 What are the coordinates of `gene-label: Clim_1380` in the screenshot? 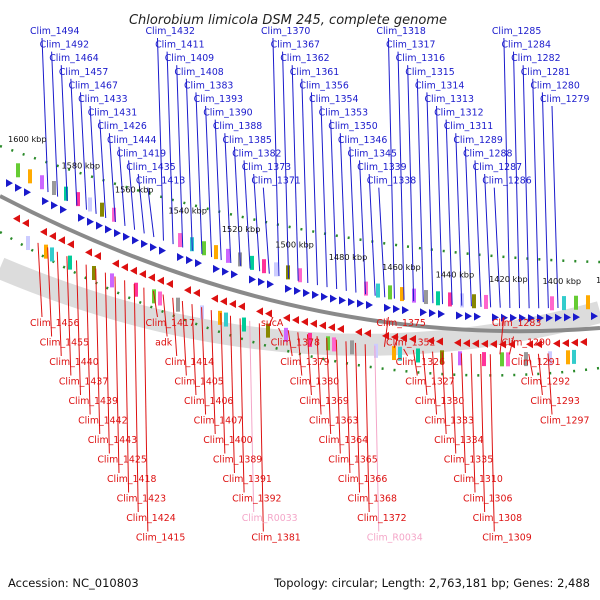 It's located at (314, 382).